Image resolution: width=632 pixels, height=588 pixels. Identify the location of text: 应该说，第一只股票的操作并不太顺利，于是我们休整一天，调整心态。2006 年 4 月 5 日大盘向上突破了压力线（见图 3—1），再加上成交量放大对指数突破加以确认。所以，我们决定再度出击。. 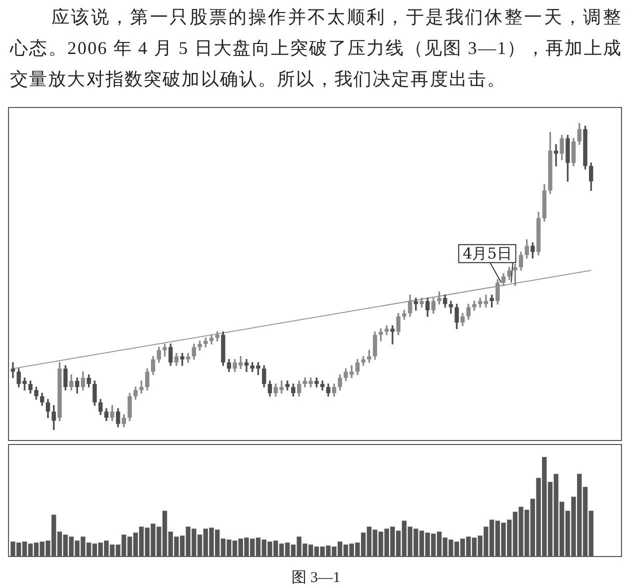
(316, 48).